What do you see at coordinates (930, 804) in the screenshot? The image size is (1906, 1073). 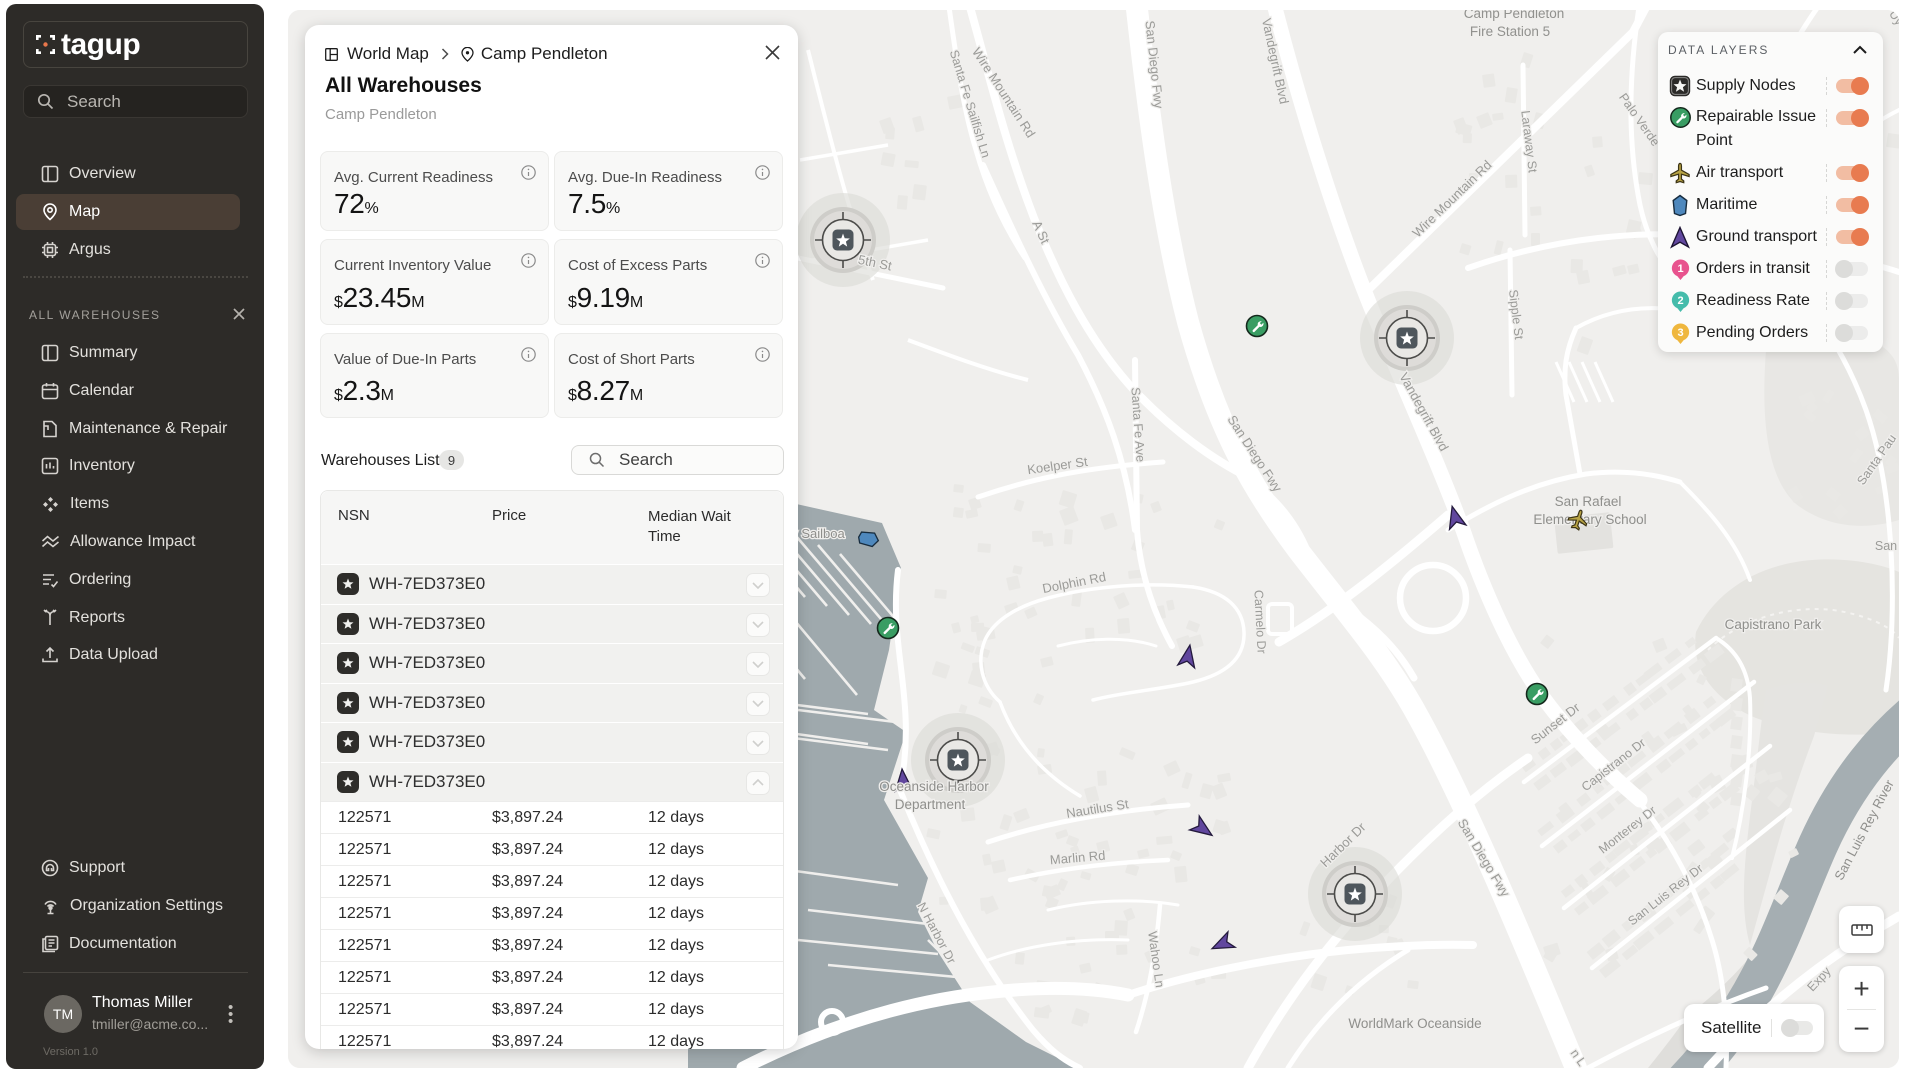 I see `svg-text: Department` at bounding box center [930, 804].